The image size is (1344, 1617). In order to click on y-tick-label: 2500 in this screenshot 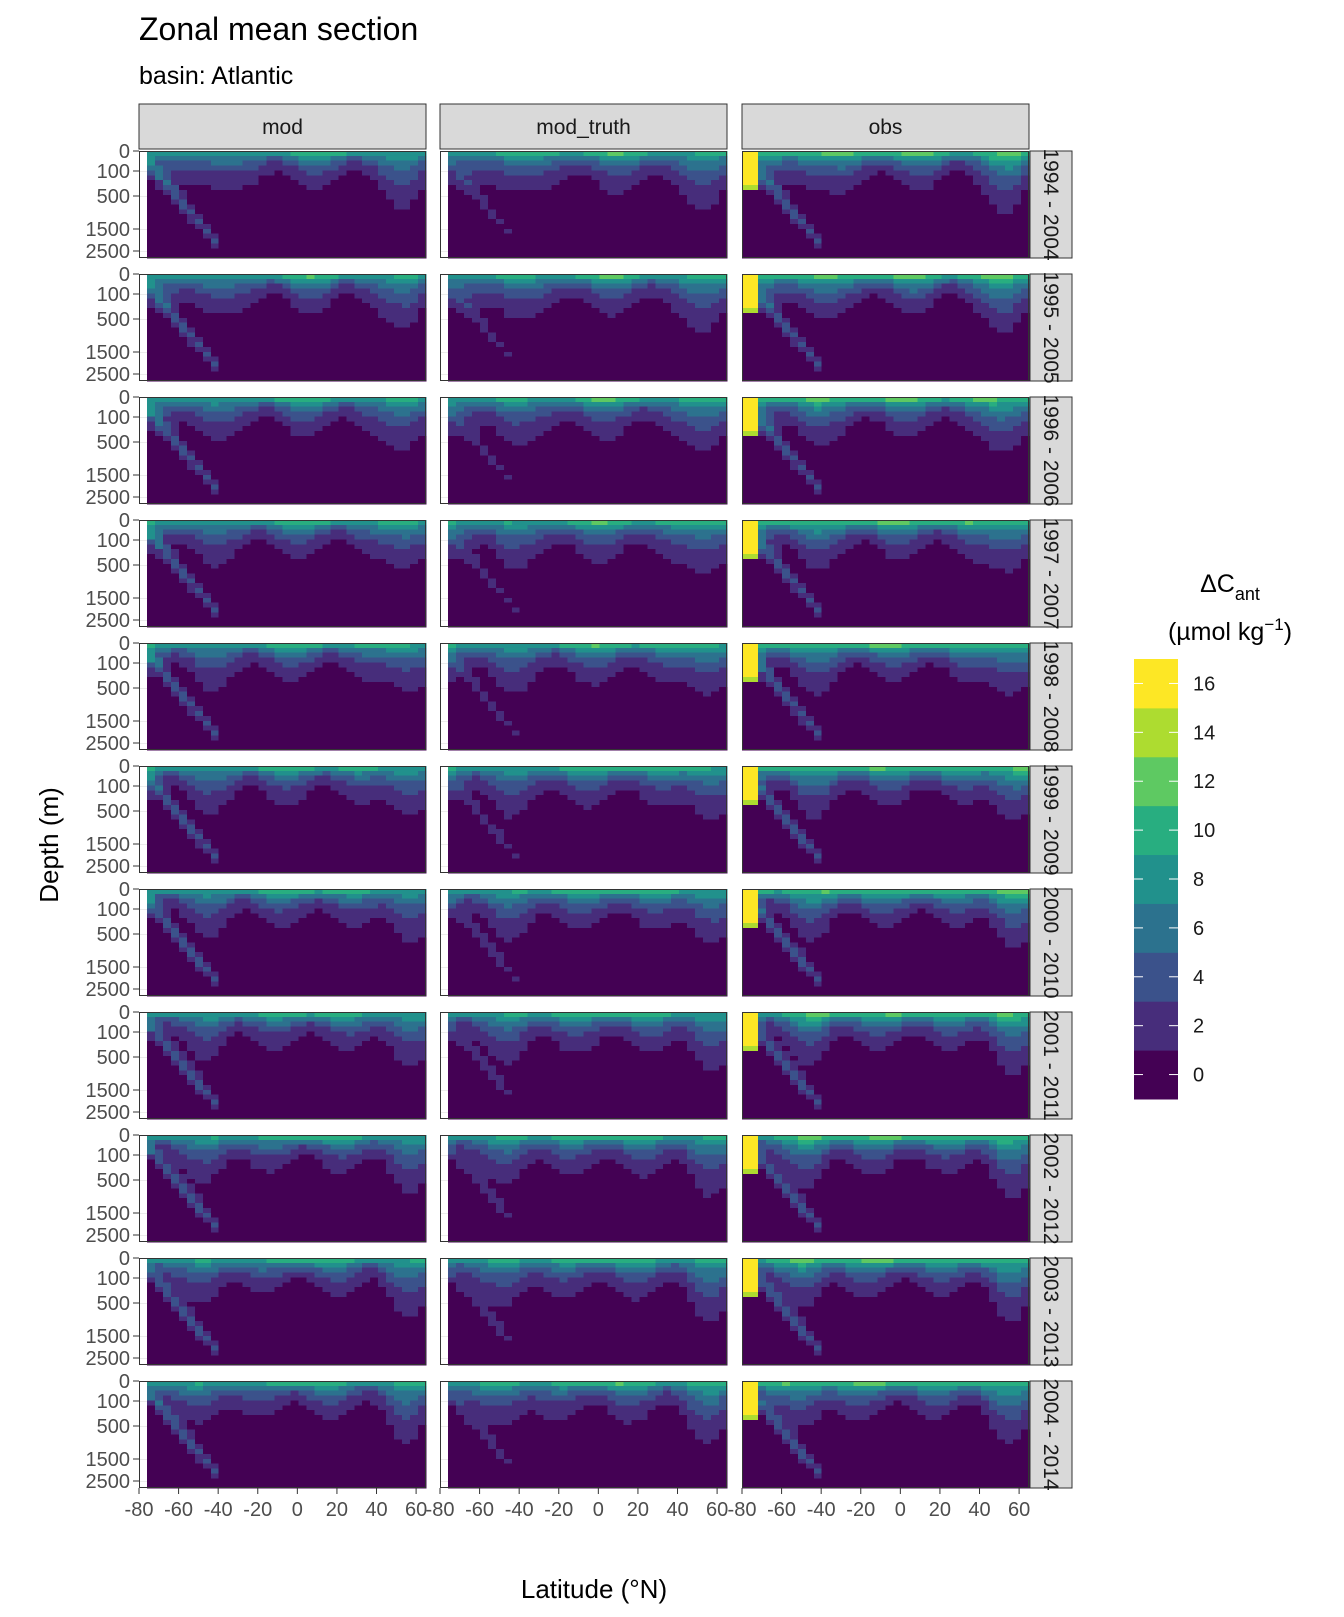, I will do `click(108, 252)`.